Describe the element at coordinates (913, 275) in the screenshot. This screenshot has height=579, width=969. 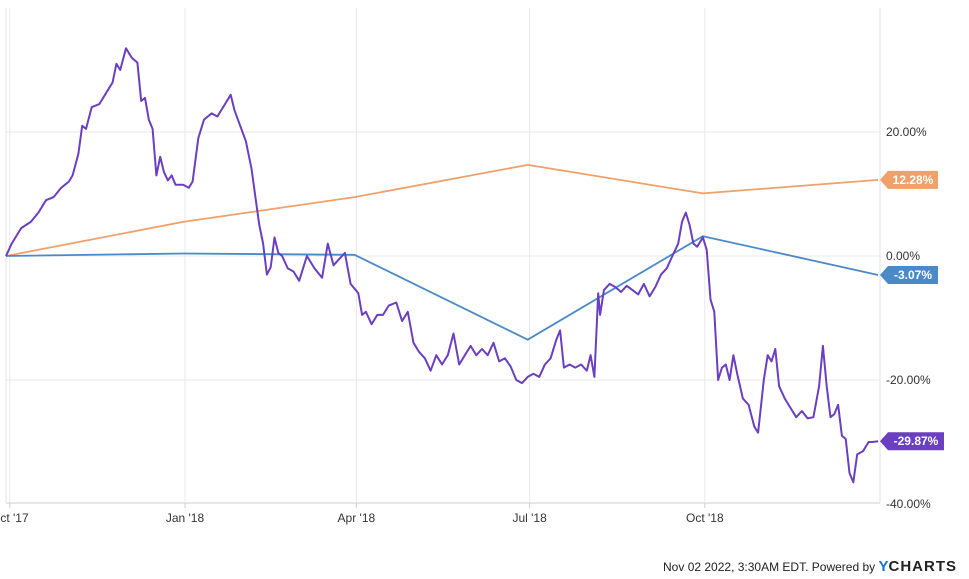
I see `end-label-text: -3.07%` at that location.